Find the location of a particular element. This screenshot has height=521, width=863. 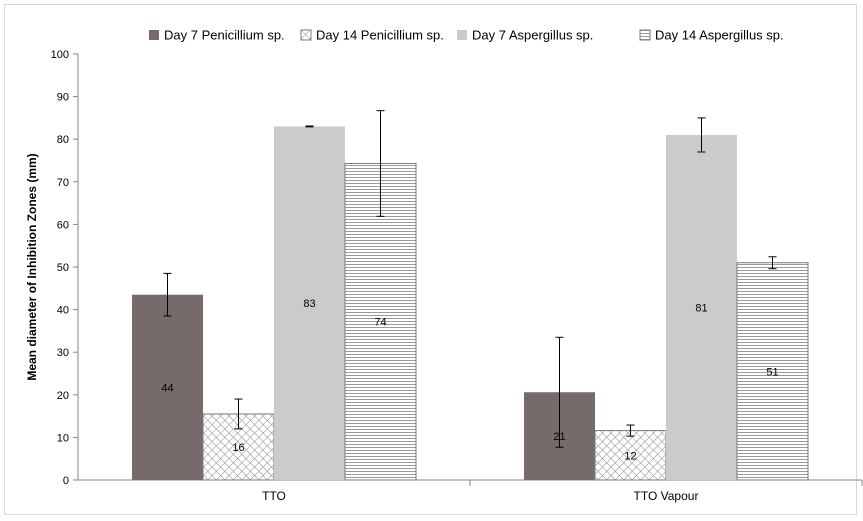

y-tick-label: 0 is located at coordinates (66, 481).